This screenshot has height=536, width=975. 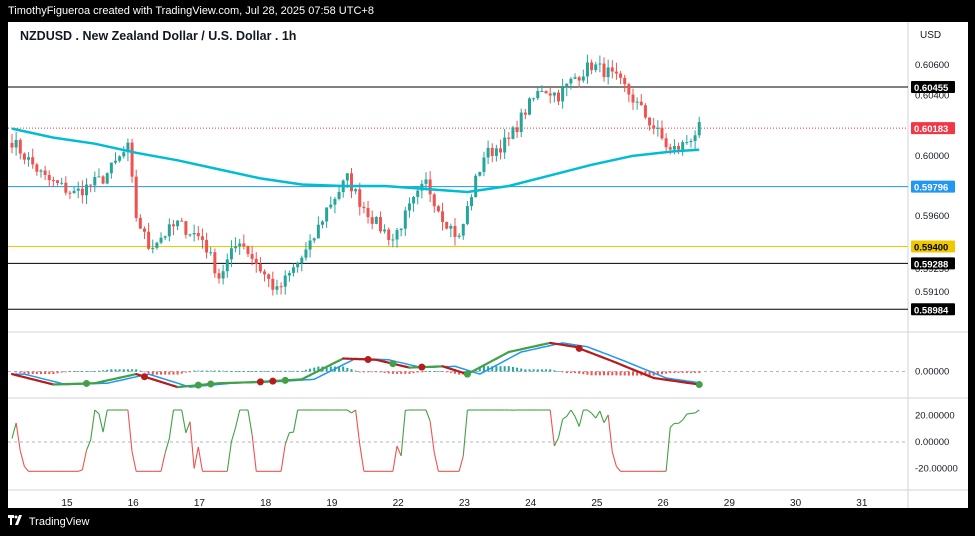 I want to click on x-tick-label: 26, so click(x=664, y=503).